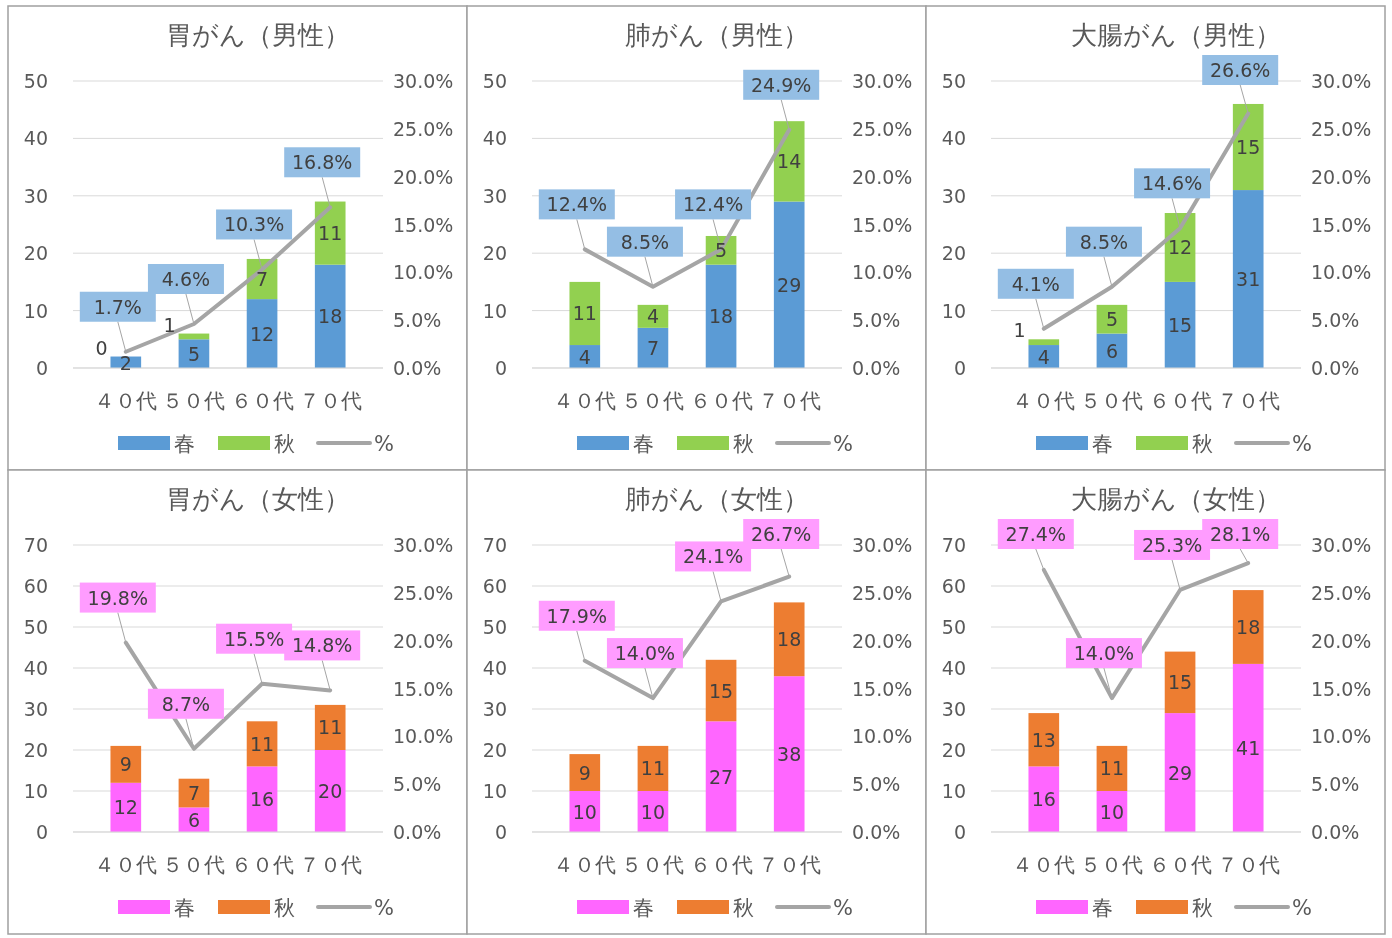 The width and height of the screenshot is (1392, 938). What do you see at coordinates (423, 81) in the screenshot?
I see `y2-tick-label: 30.0%` at bounding box center [423, 81].